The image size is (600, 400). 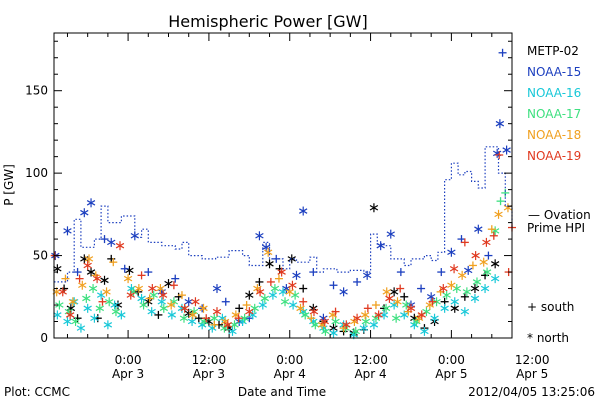 I want to click on x-tick-label-date: Apr 3, so click(x=128, y=374).